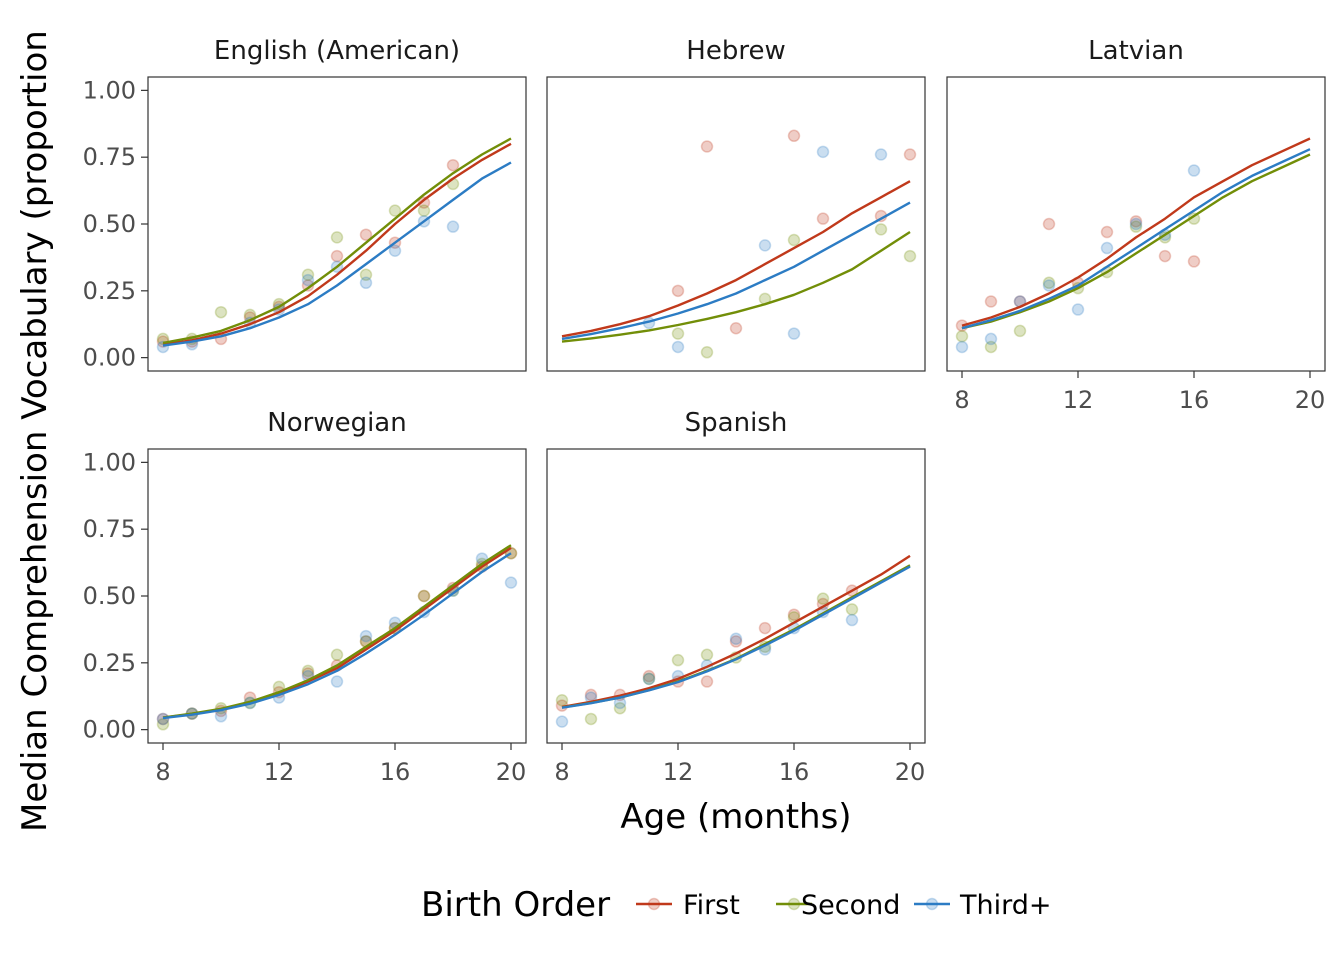  What do you see at coordinates (1136, 51) in the screenshot?
I see `panel-title: Latvian` at bounding box center [1136, 51].